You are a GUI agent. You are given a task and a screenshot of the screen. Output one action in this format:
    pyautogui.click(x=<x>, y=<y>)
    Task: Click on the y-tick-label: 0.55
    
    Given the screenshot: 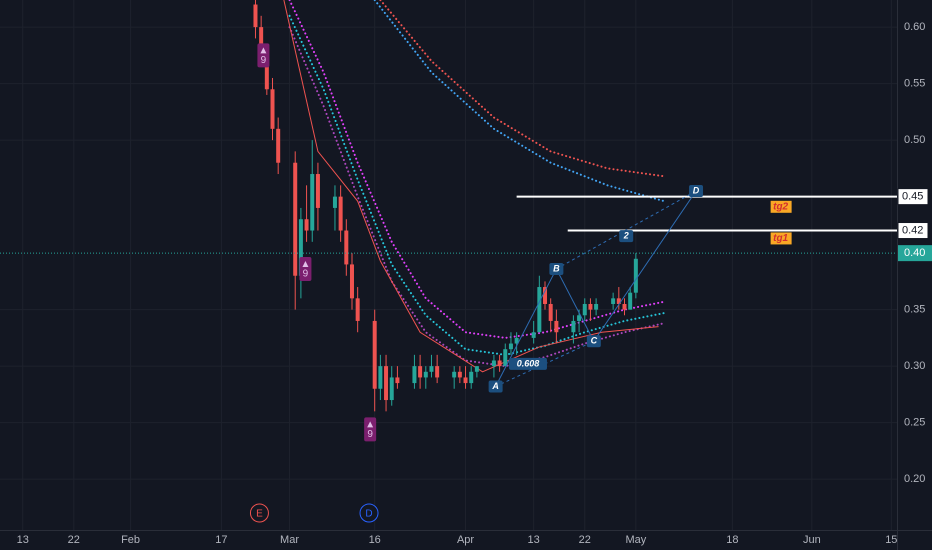 What is the action you would take?
    pyautogui.click(x=914, y=84)
    